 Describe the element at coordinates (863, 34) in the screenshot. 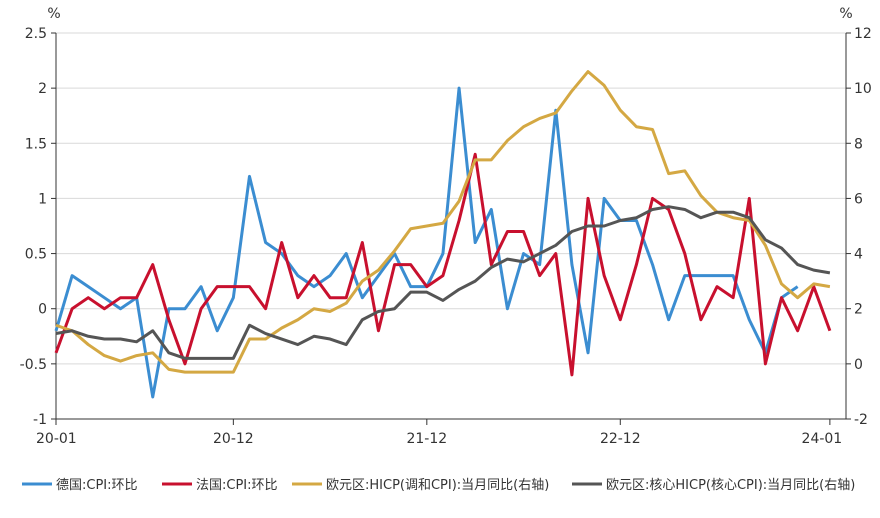

I see `right-tick-label: 12` at that location.